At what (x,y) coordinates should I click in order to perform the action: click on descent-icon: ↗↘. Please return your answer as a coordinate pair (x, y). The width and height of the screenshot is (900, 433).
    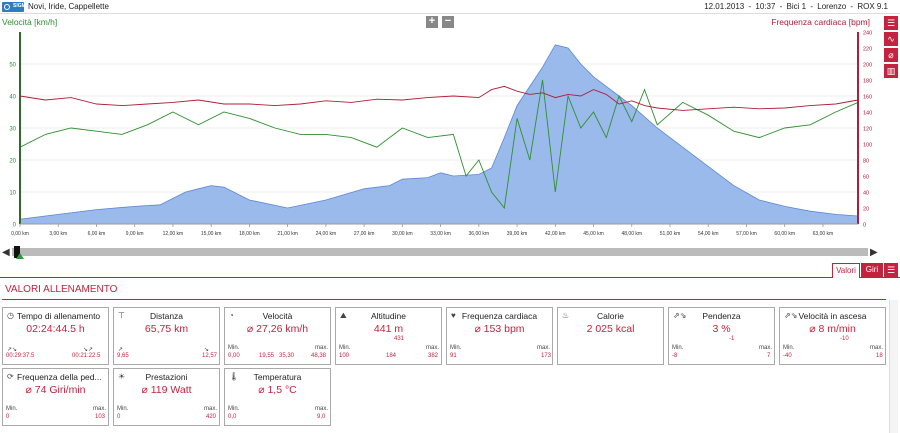
    Looking at the image, I should click on (12, 350).